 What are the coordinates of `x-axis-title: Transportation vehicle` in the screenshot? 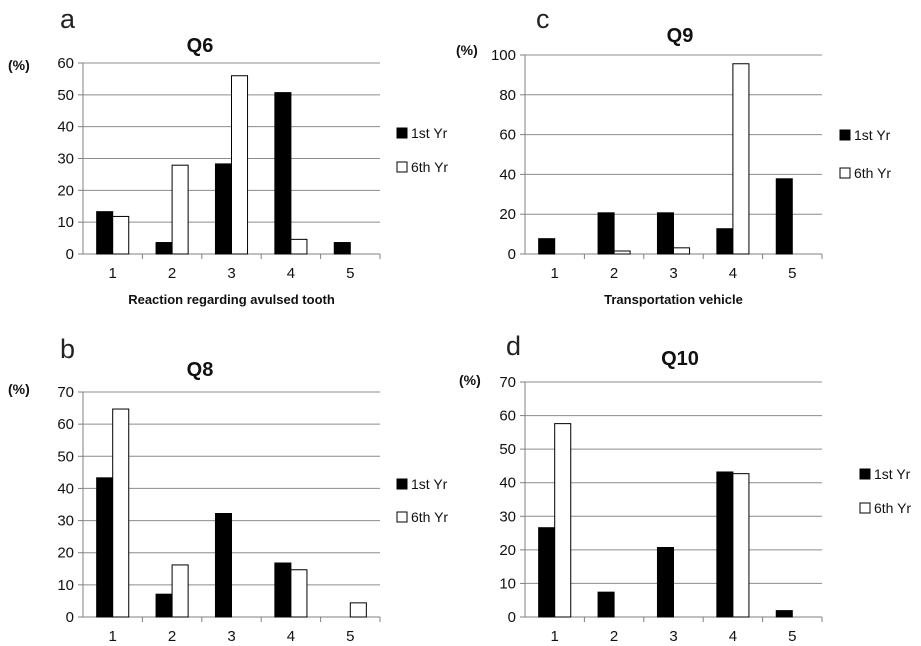 It's located at (673, 299).